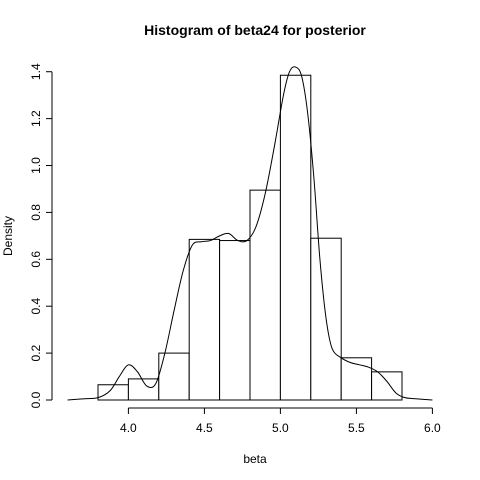  I want to click on y-tick-label: 1.4, so click(36, 71).